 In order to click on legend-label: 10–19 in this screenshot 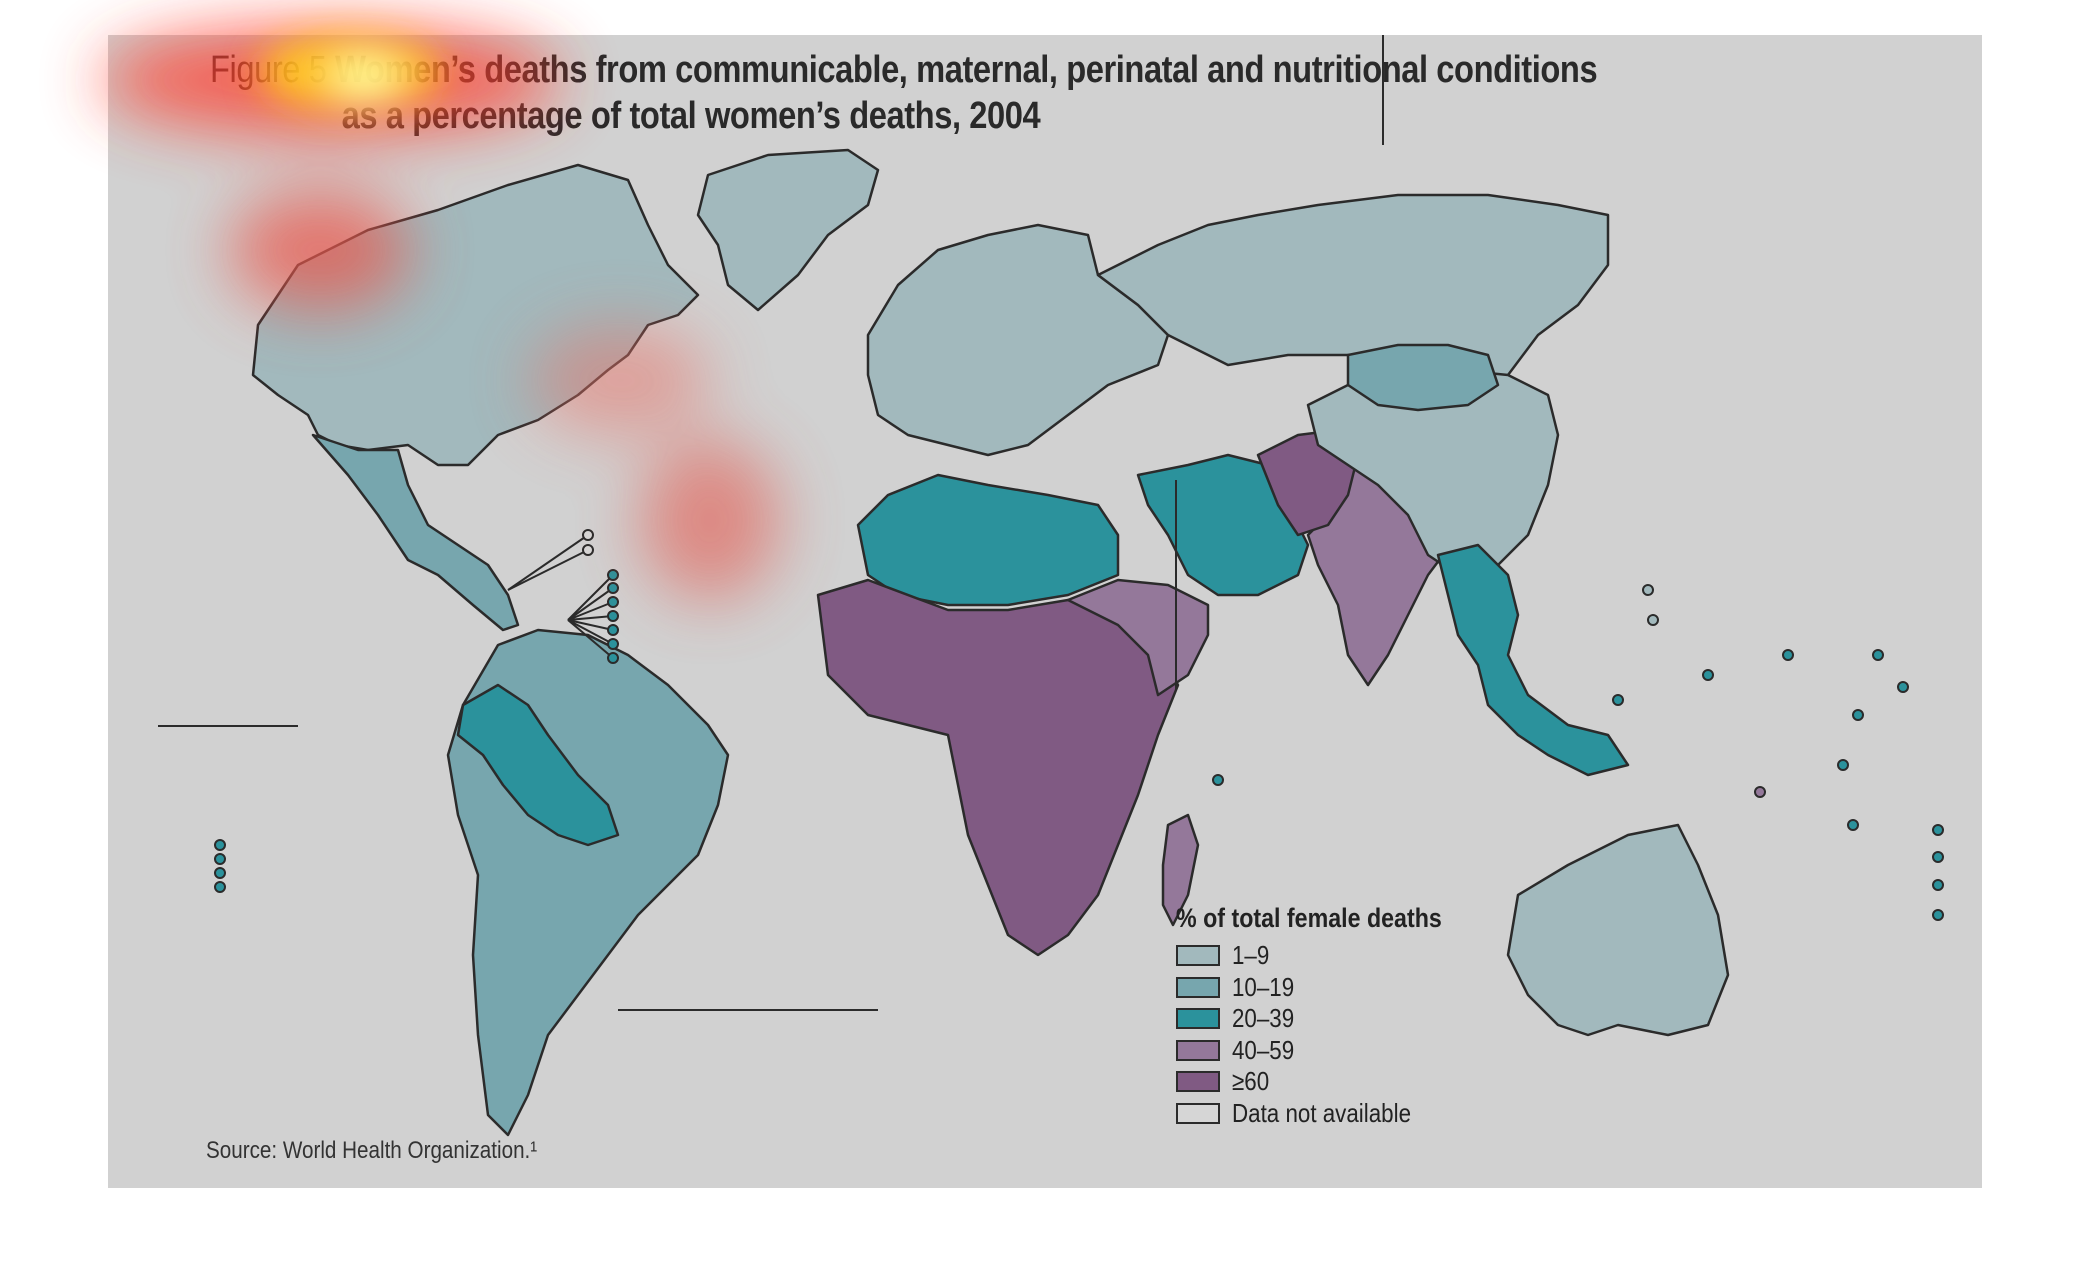, I will do `click(1263, 986)`.